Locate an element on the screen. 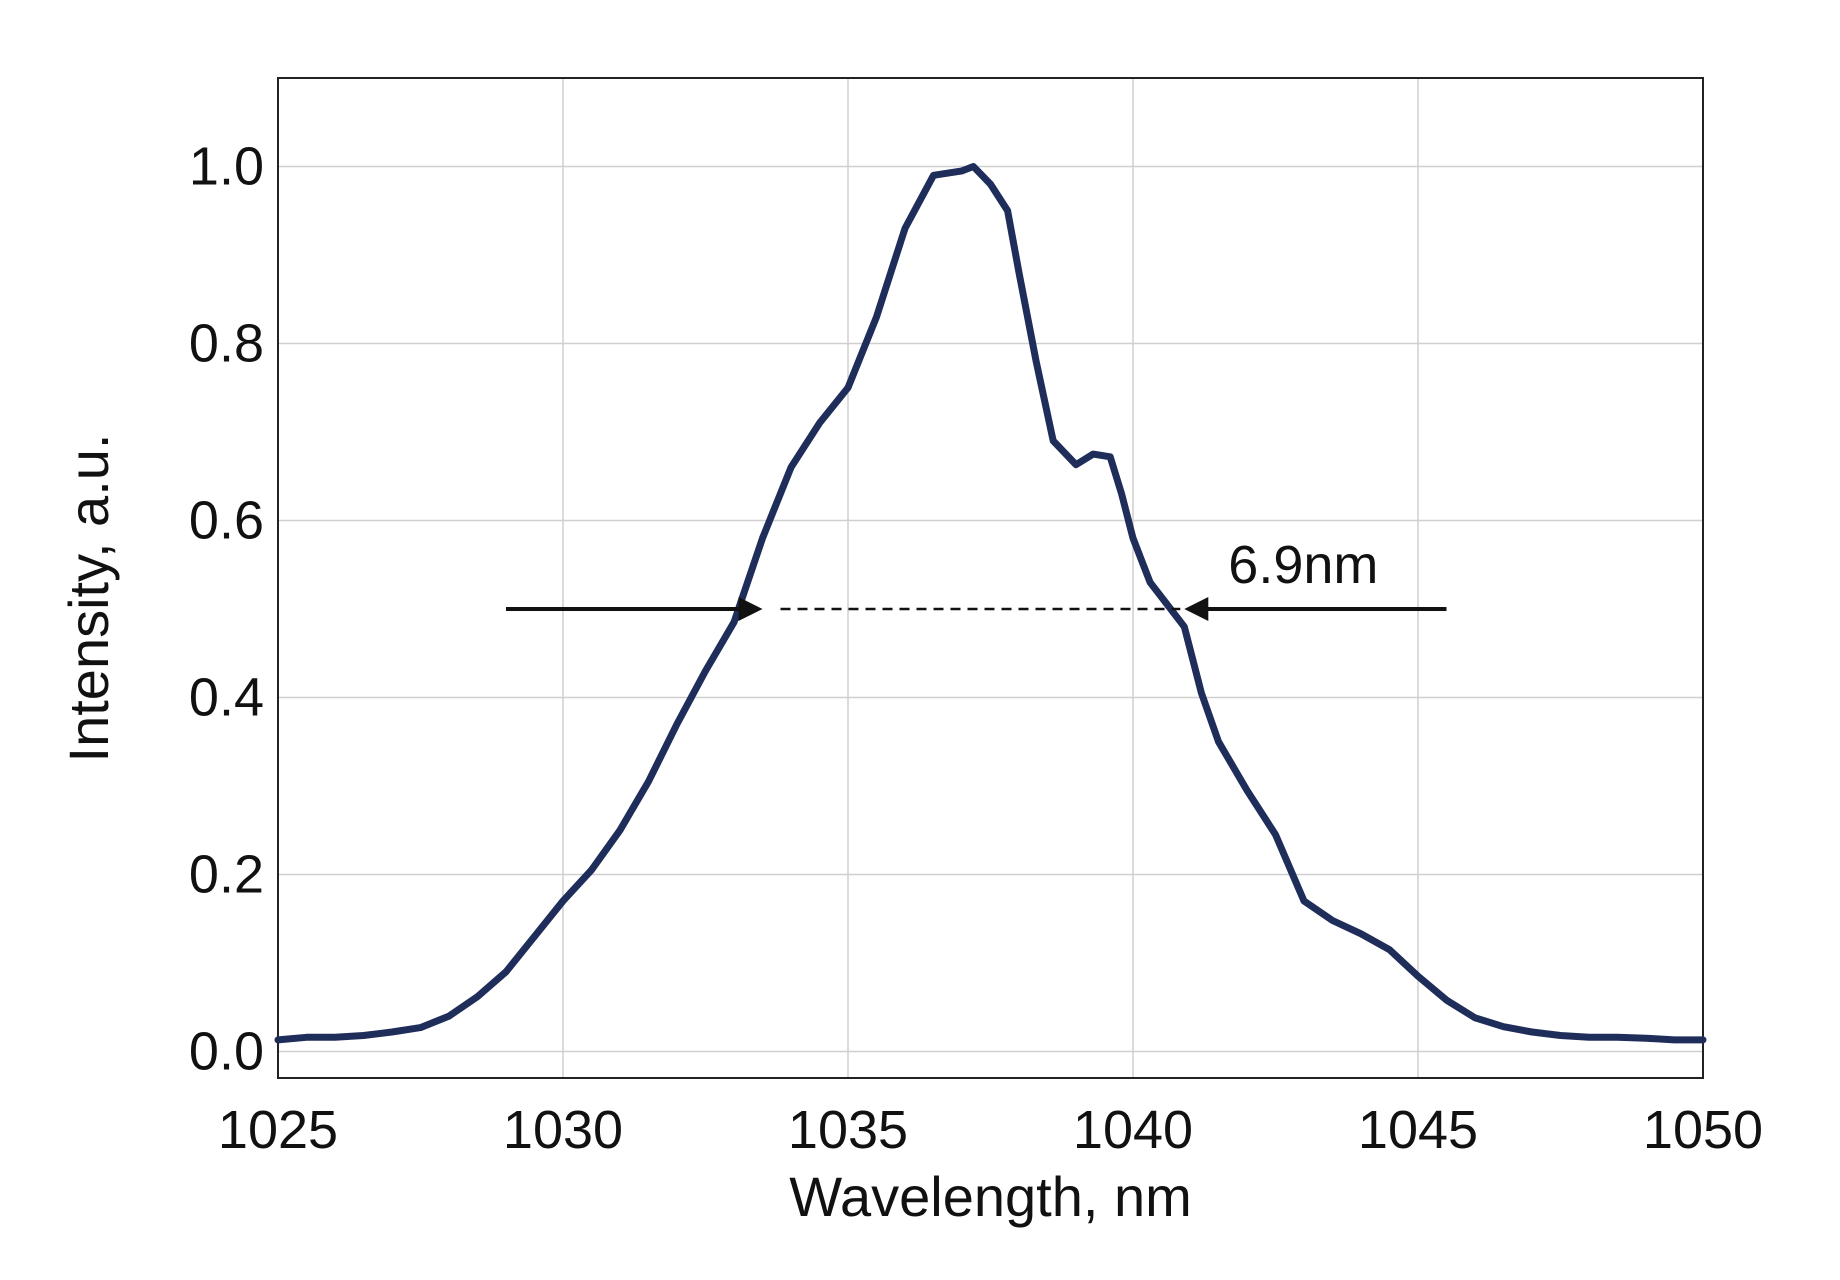 The width and height of the screenshot is (1840, 1280). x-tick-label: 1035 is located at coordinates (848, 1130).